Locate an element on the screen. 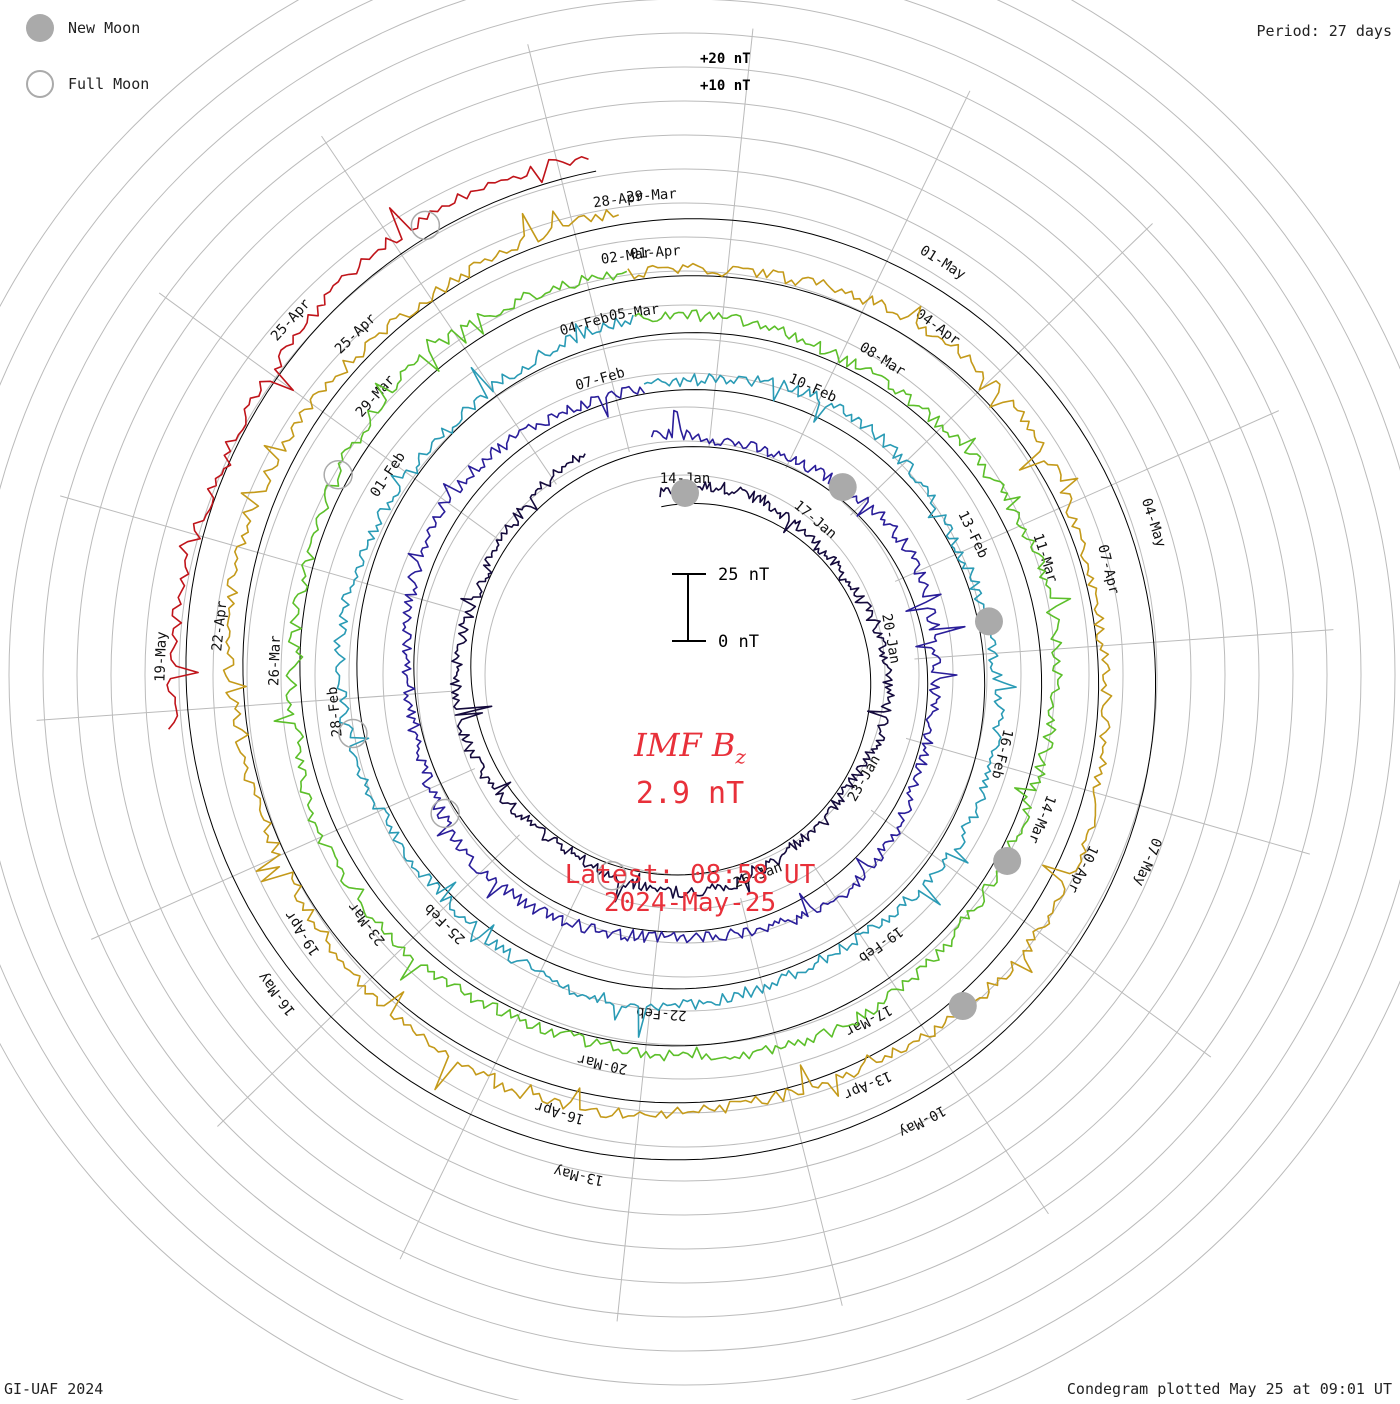 The image size is (1400, 1404). date-label: 01-Apr is located at coordinates (656, 252).